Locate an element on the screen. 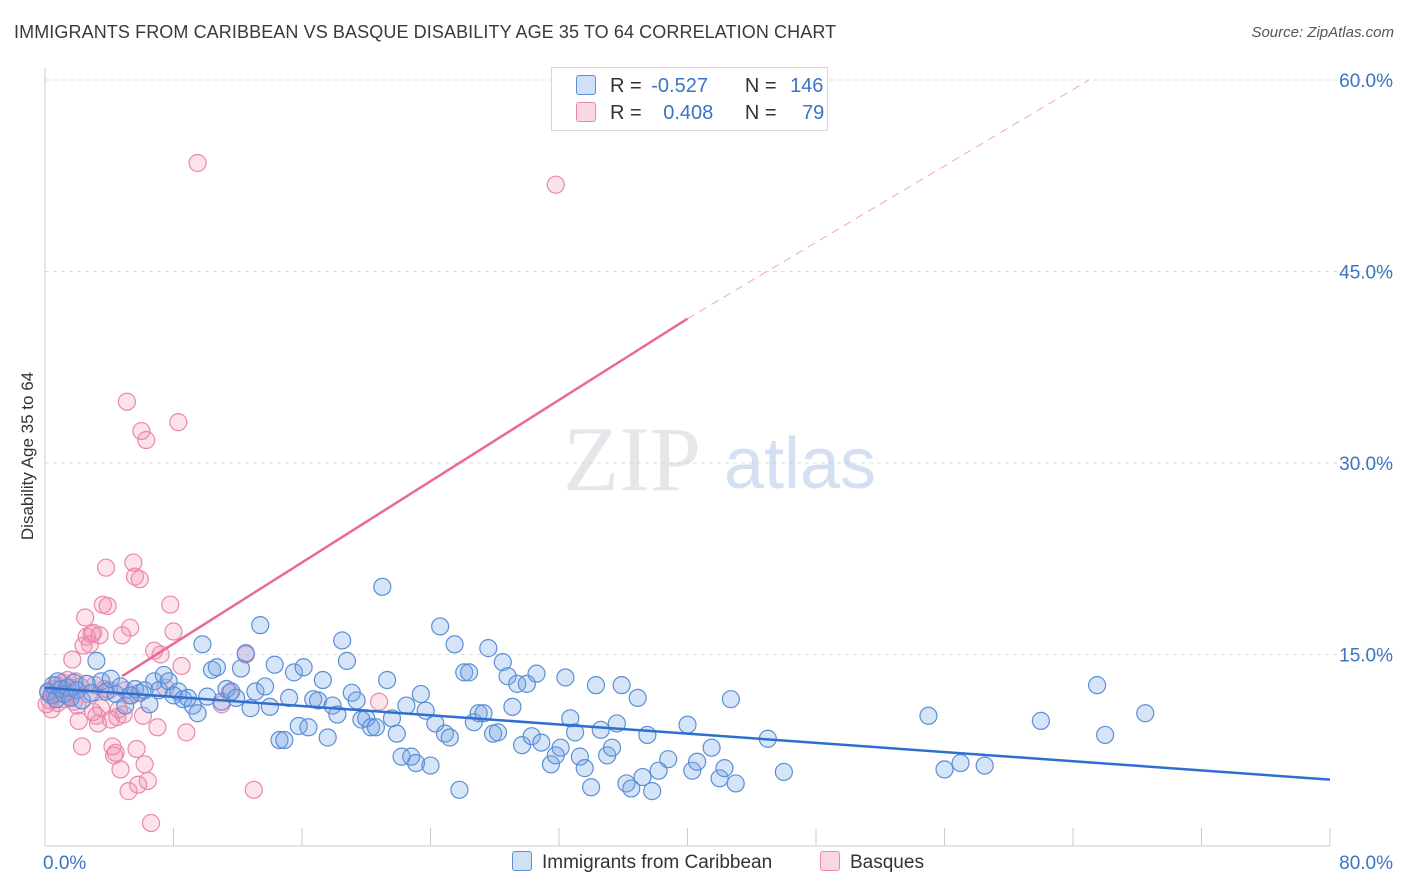 Image resolution: width=1406 pixels, height=892 pixels. watermark: ZIP atlas is located at coordinates (719, 459).